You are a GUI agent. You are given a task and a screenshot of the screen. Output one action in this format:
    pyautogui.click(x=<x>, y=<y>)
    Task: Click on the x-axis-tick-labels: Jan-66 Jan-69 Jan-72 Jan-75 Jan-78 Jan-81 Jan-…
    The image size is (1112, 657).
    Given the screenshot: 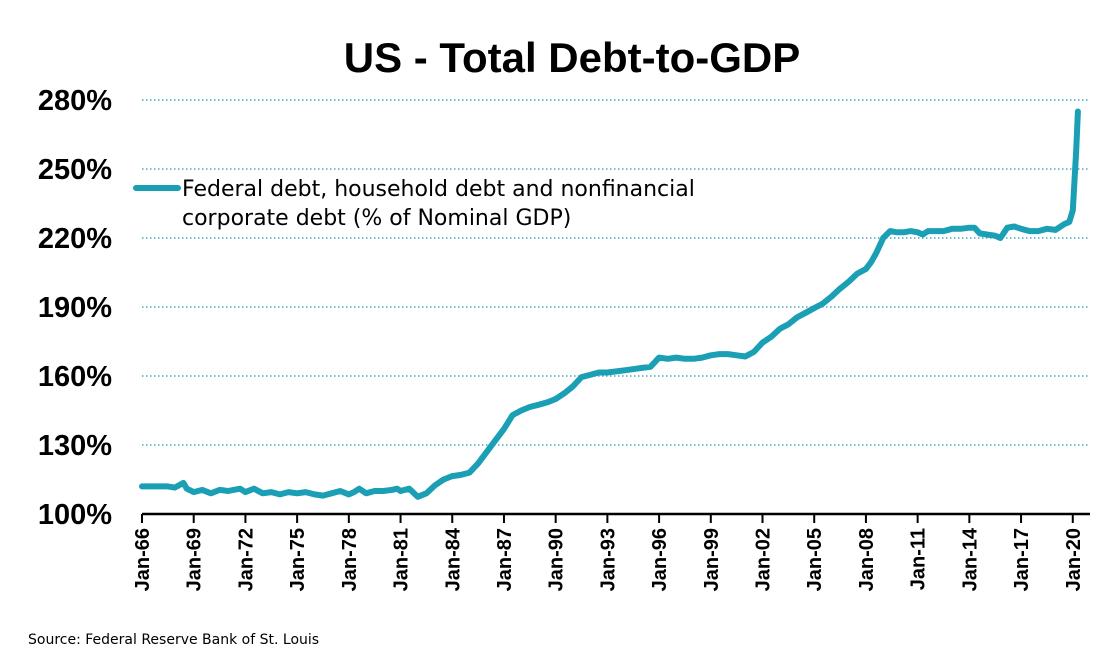 What is the action you would take?
    pyautogui.click(x=608, y=552)
    